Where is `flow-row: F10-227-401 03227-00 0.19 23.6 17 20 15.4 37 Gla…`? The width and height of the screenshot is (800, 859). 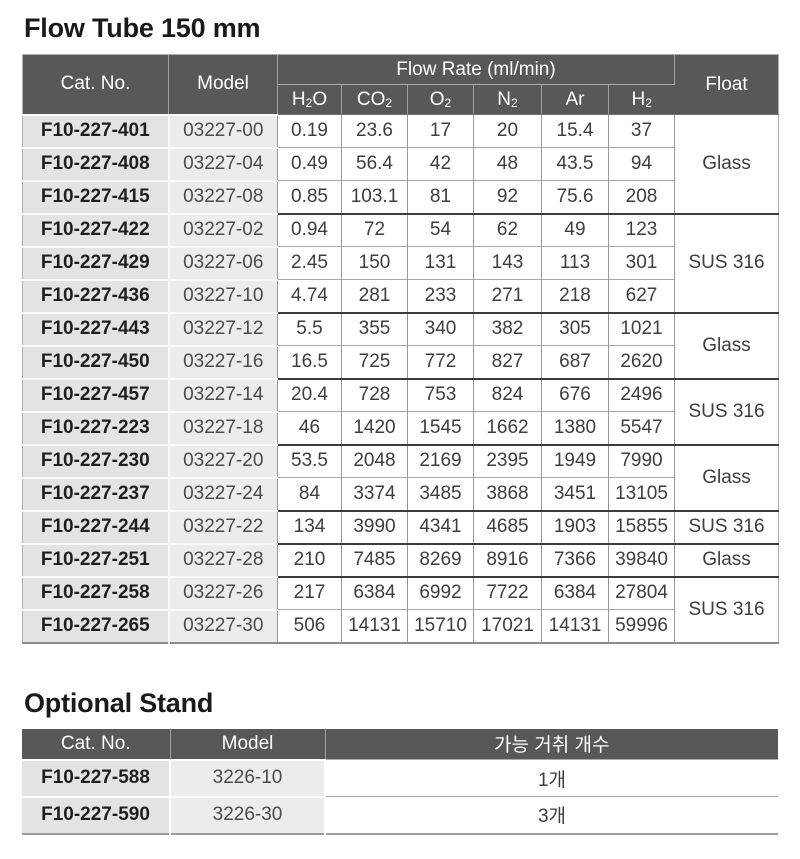
flow-row: F10-227-401 03227-00 0.19 23.6 17 20 15.4 37 Gla… is located at coordinates (400, 163).